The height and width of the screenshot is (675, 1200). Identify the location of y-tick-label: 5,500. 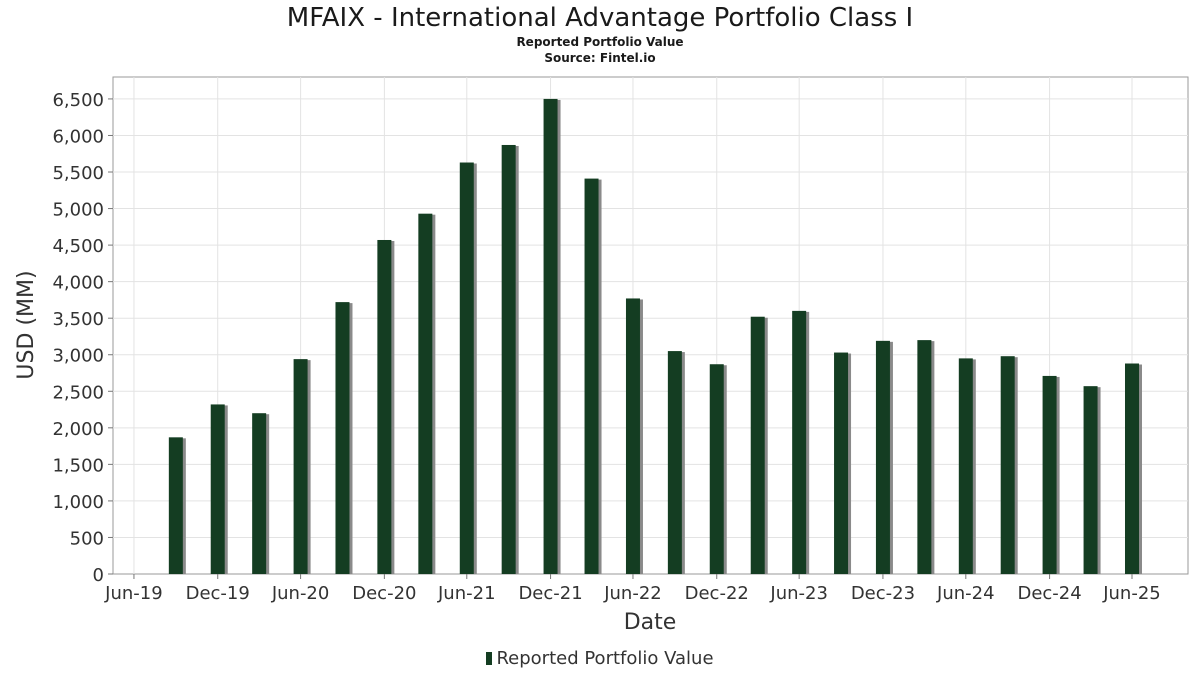
(78, 173).